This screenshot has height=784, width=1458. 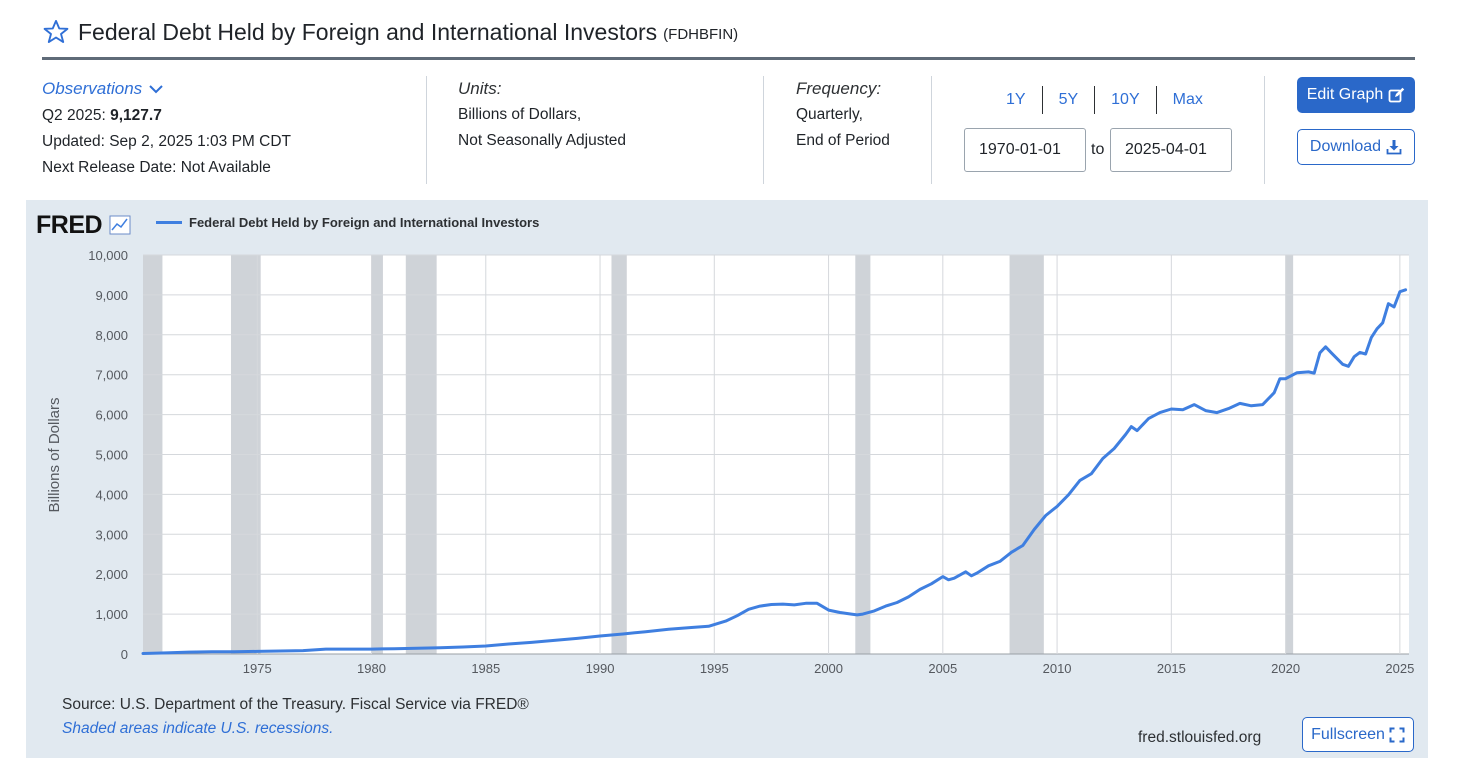 What do you see at coordinates (1068, 99) in the screenshot?
I see `range-5y-link: 5Y` at bounding box center [1068, 99].